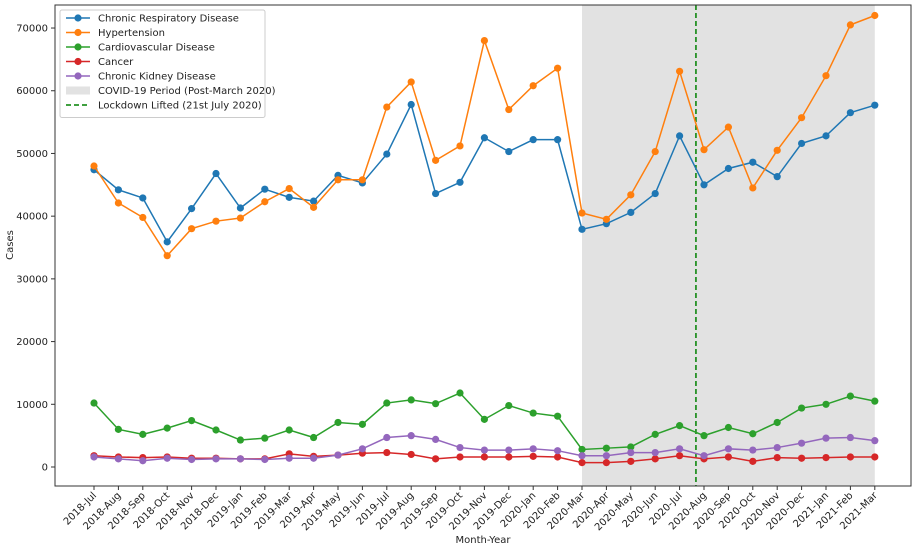 The height and width of the screenshot is (546, 914). Describe the element at coordinates (32, 405) in the screenshot. I see `y-tick-label: 10000` at that location.